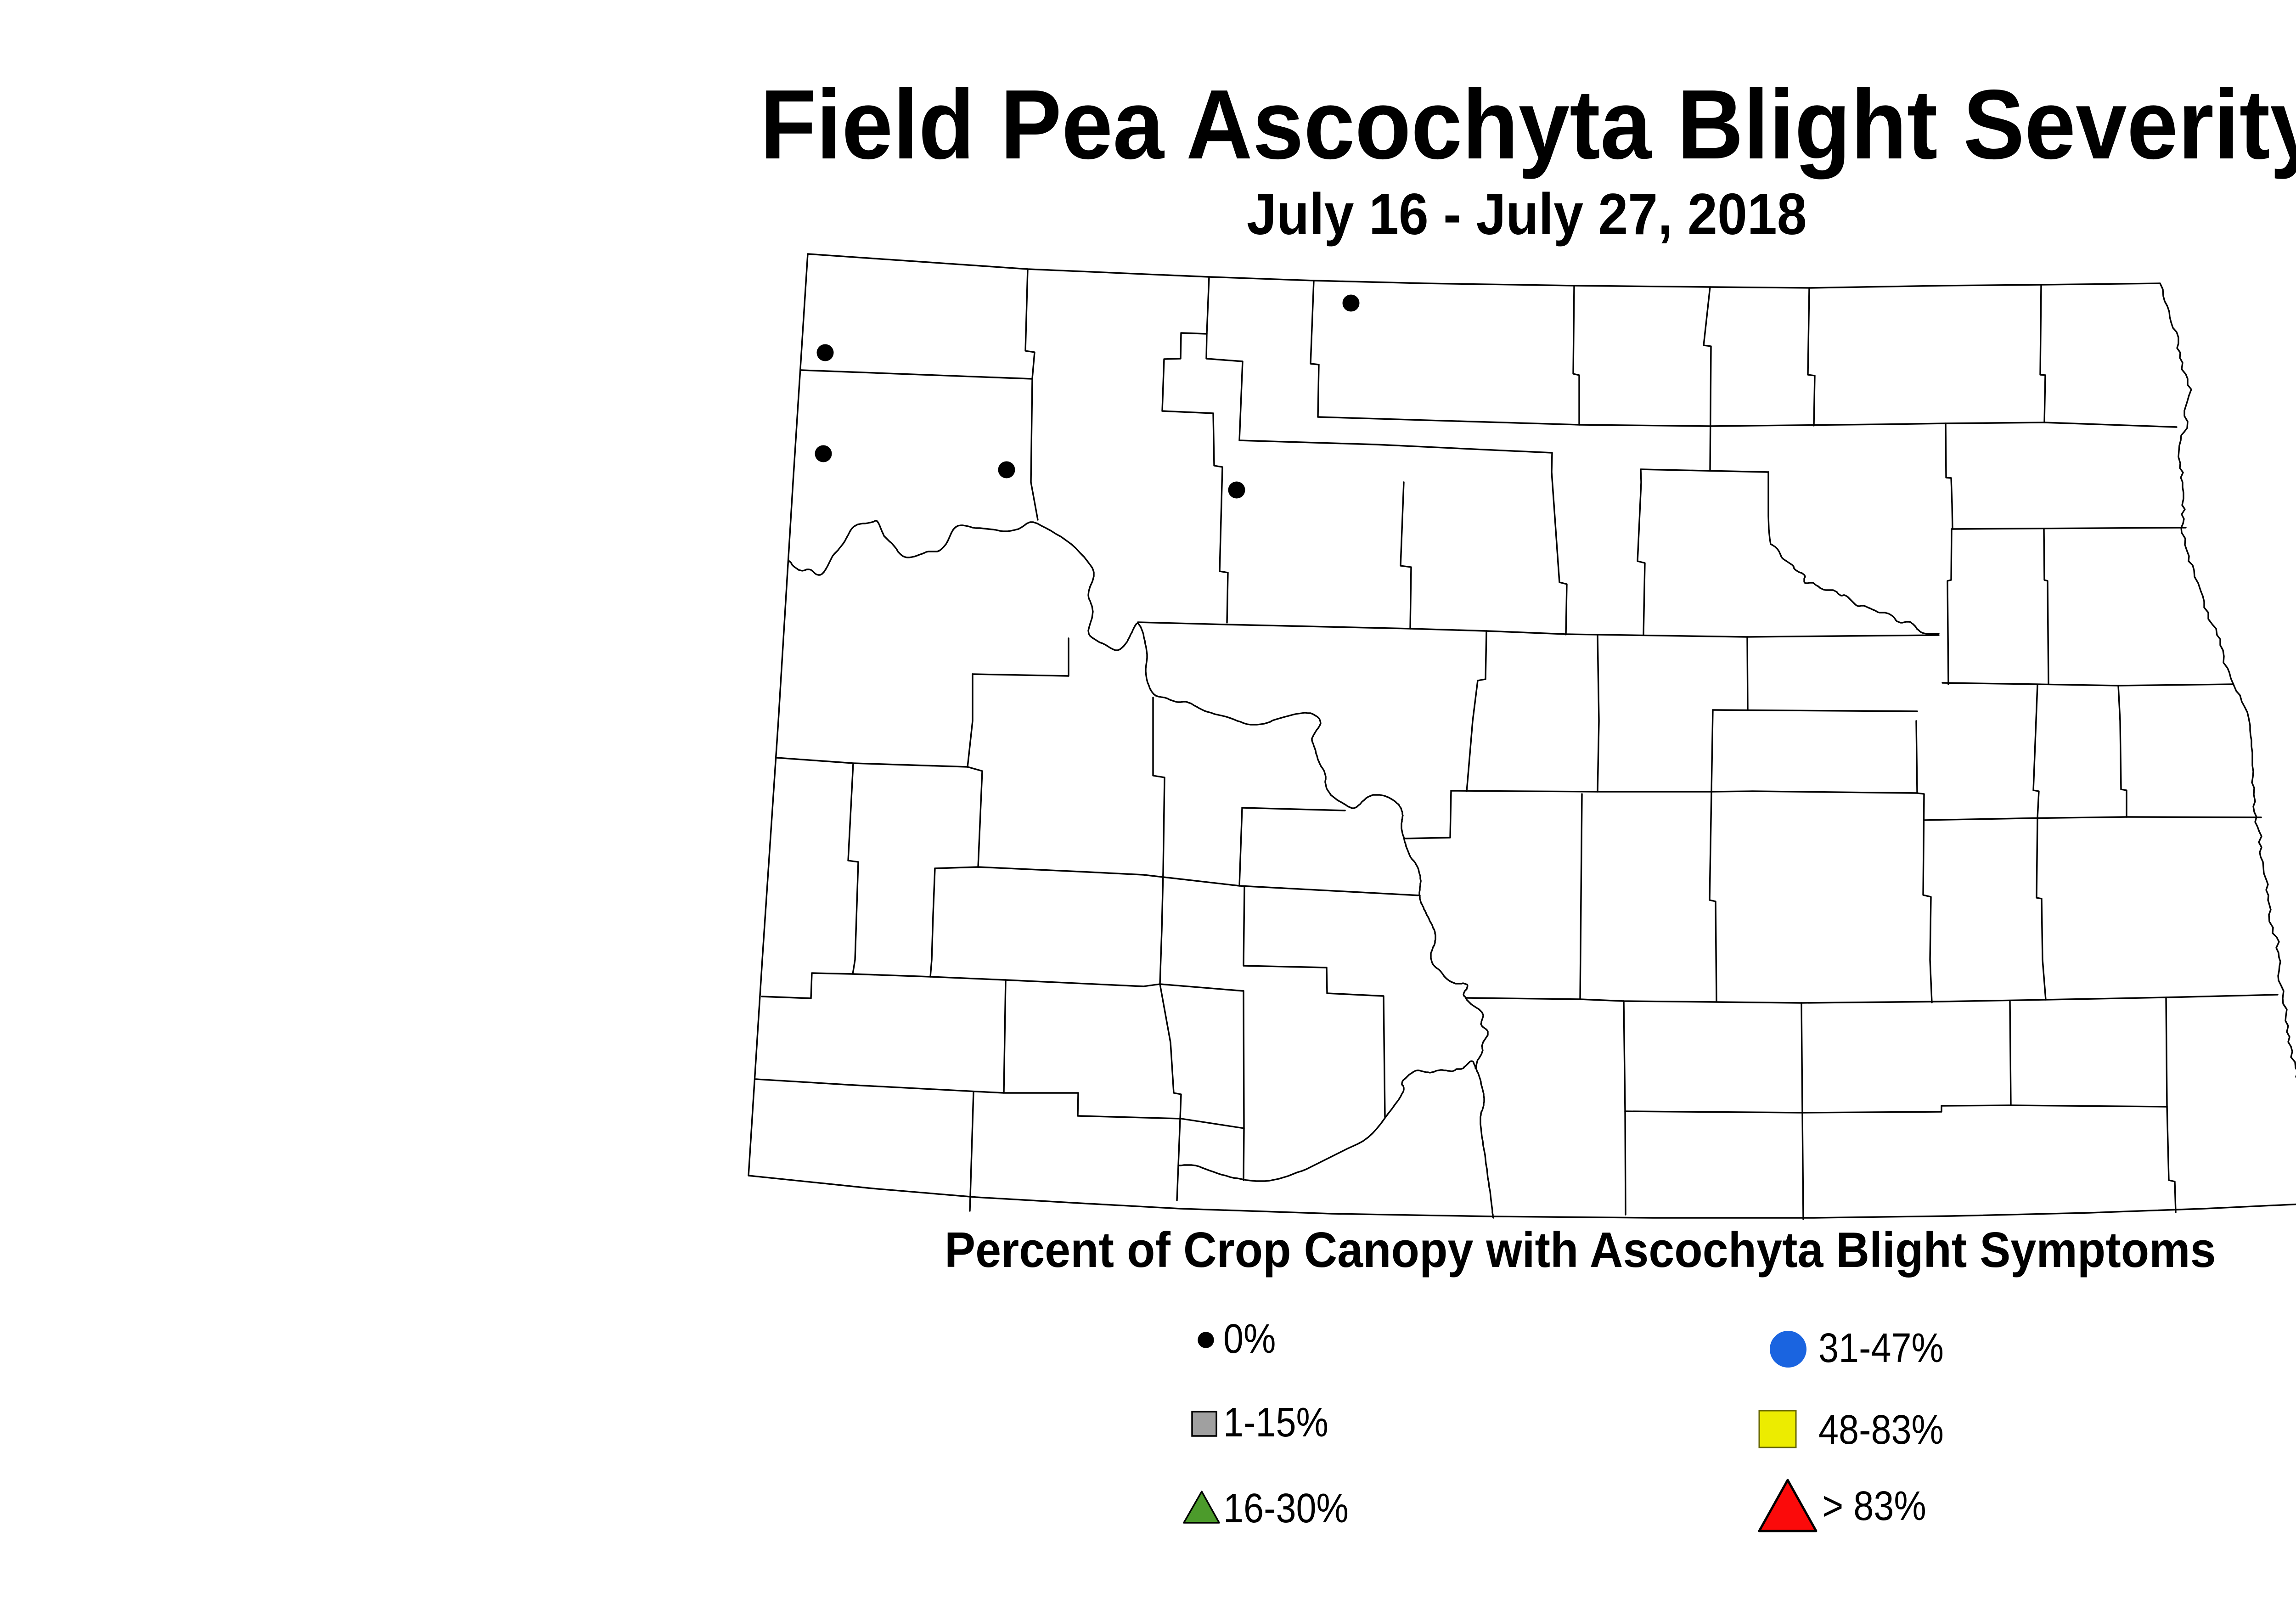 This screenshot has width=2296, height=1610. I want to click on svg-text: 0%, so click(1249, 1338).